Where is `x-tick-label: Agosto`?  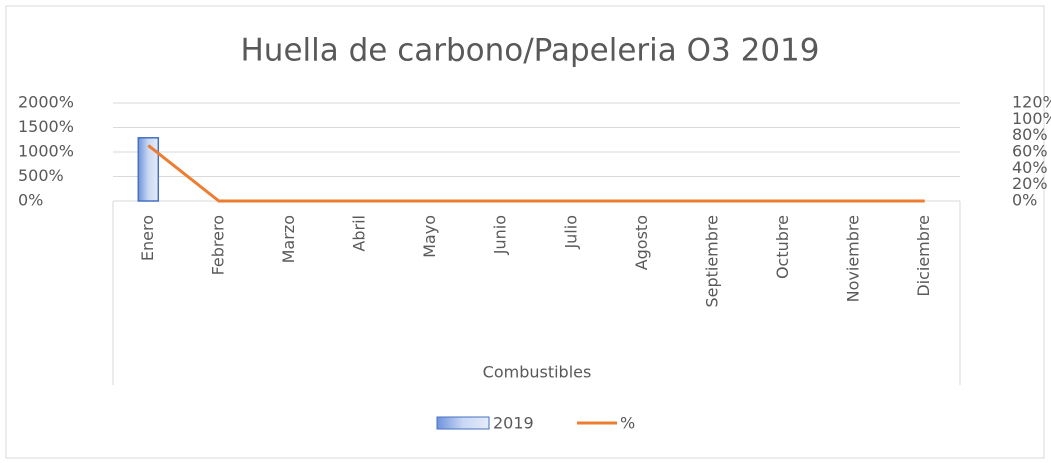 x-tick-label: Agosto is located at coordinates (641, 242).